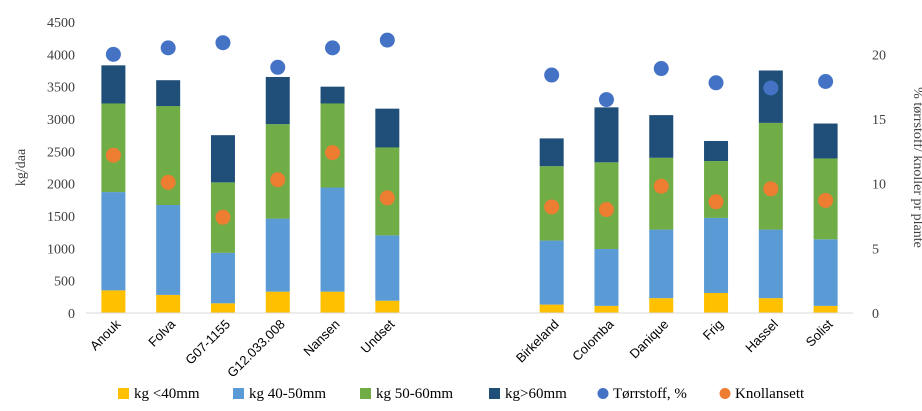 This screenshot has width=922, height=411. I want to click on bar-birkeland-kg-60mm, so click(551, 152).